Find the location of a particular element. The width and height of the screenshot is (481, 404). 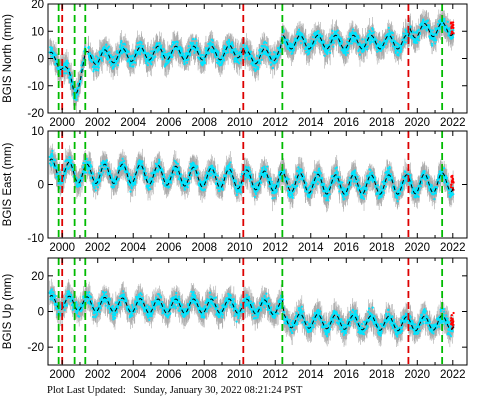

y-tick-label: 20 is located at coordinates (37, 5).